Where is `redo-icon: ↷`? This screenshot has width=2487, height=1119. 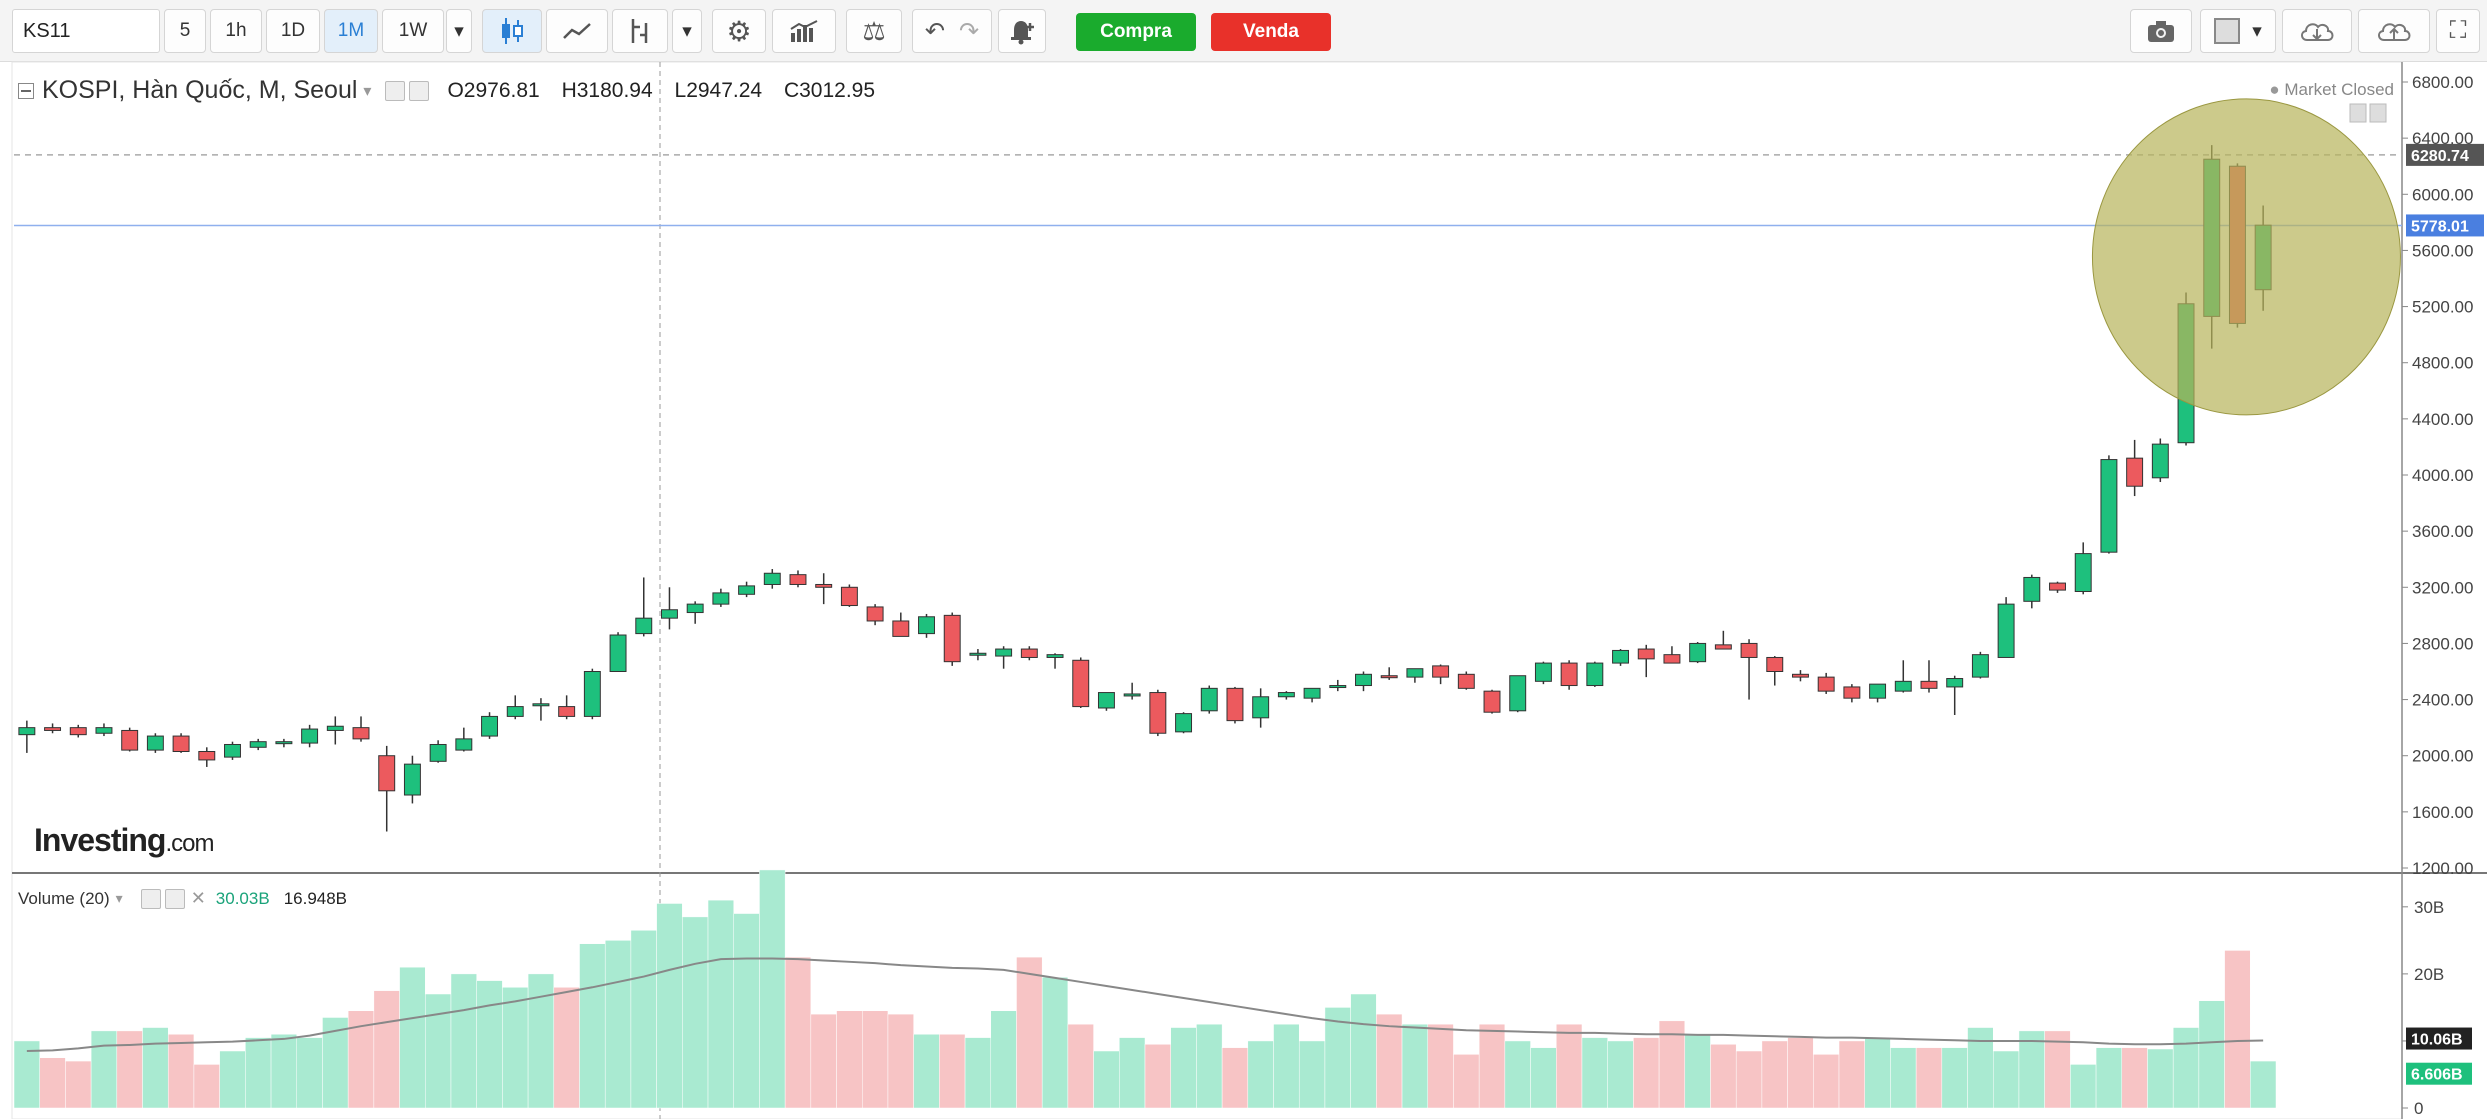 redo-icon: ↷ is located at coordinates (969, 31).